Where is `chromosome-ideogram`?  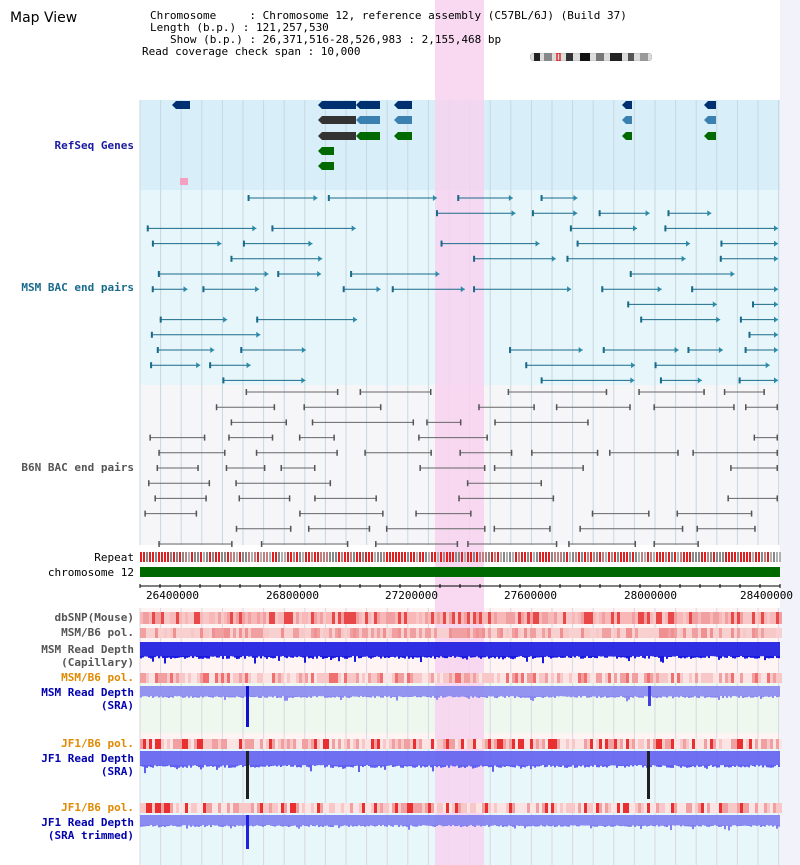 chromosome-ideogram is located at coordinates (591, 57).